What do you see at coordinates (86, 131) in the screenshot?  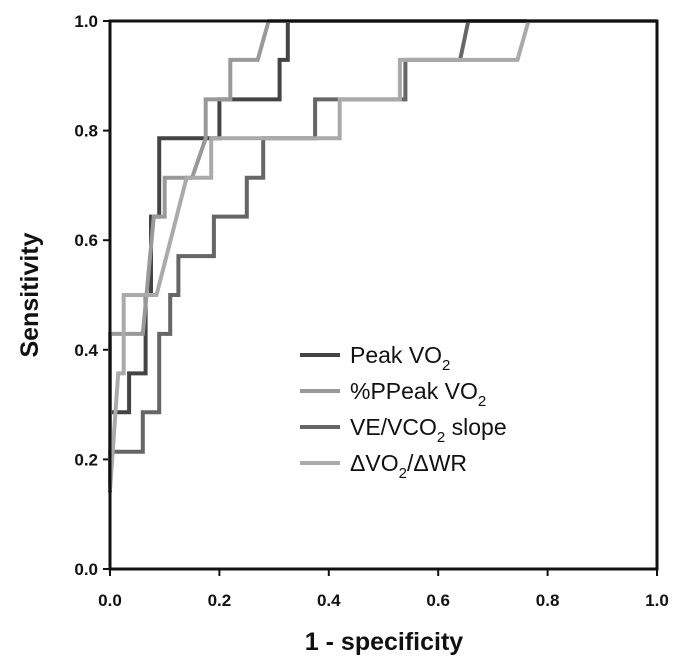 I see `y-tick-label: 0.8` at bounding box center [86, 131].